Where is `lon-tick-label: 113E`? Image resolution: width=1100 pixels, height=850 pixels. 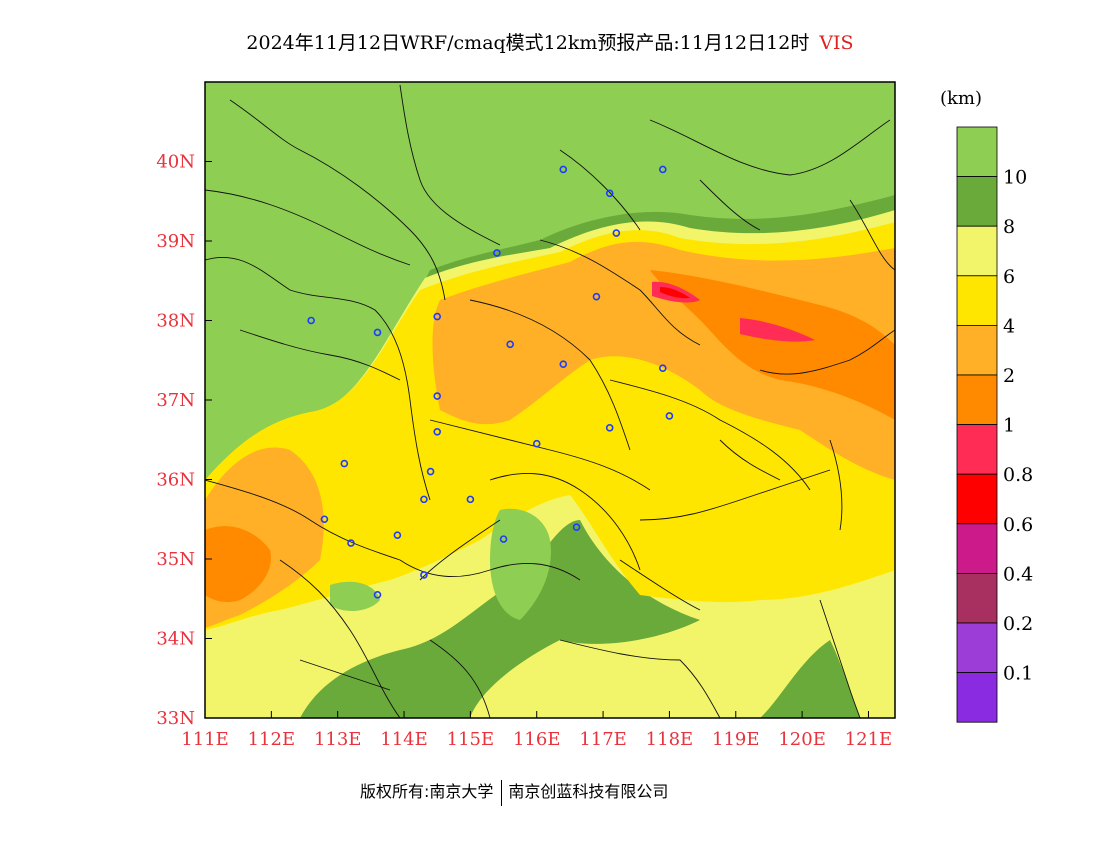
lon-tick-label: 113E is located at coordinates (338, 739).